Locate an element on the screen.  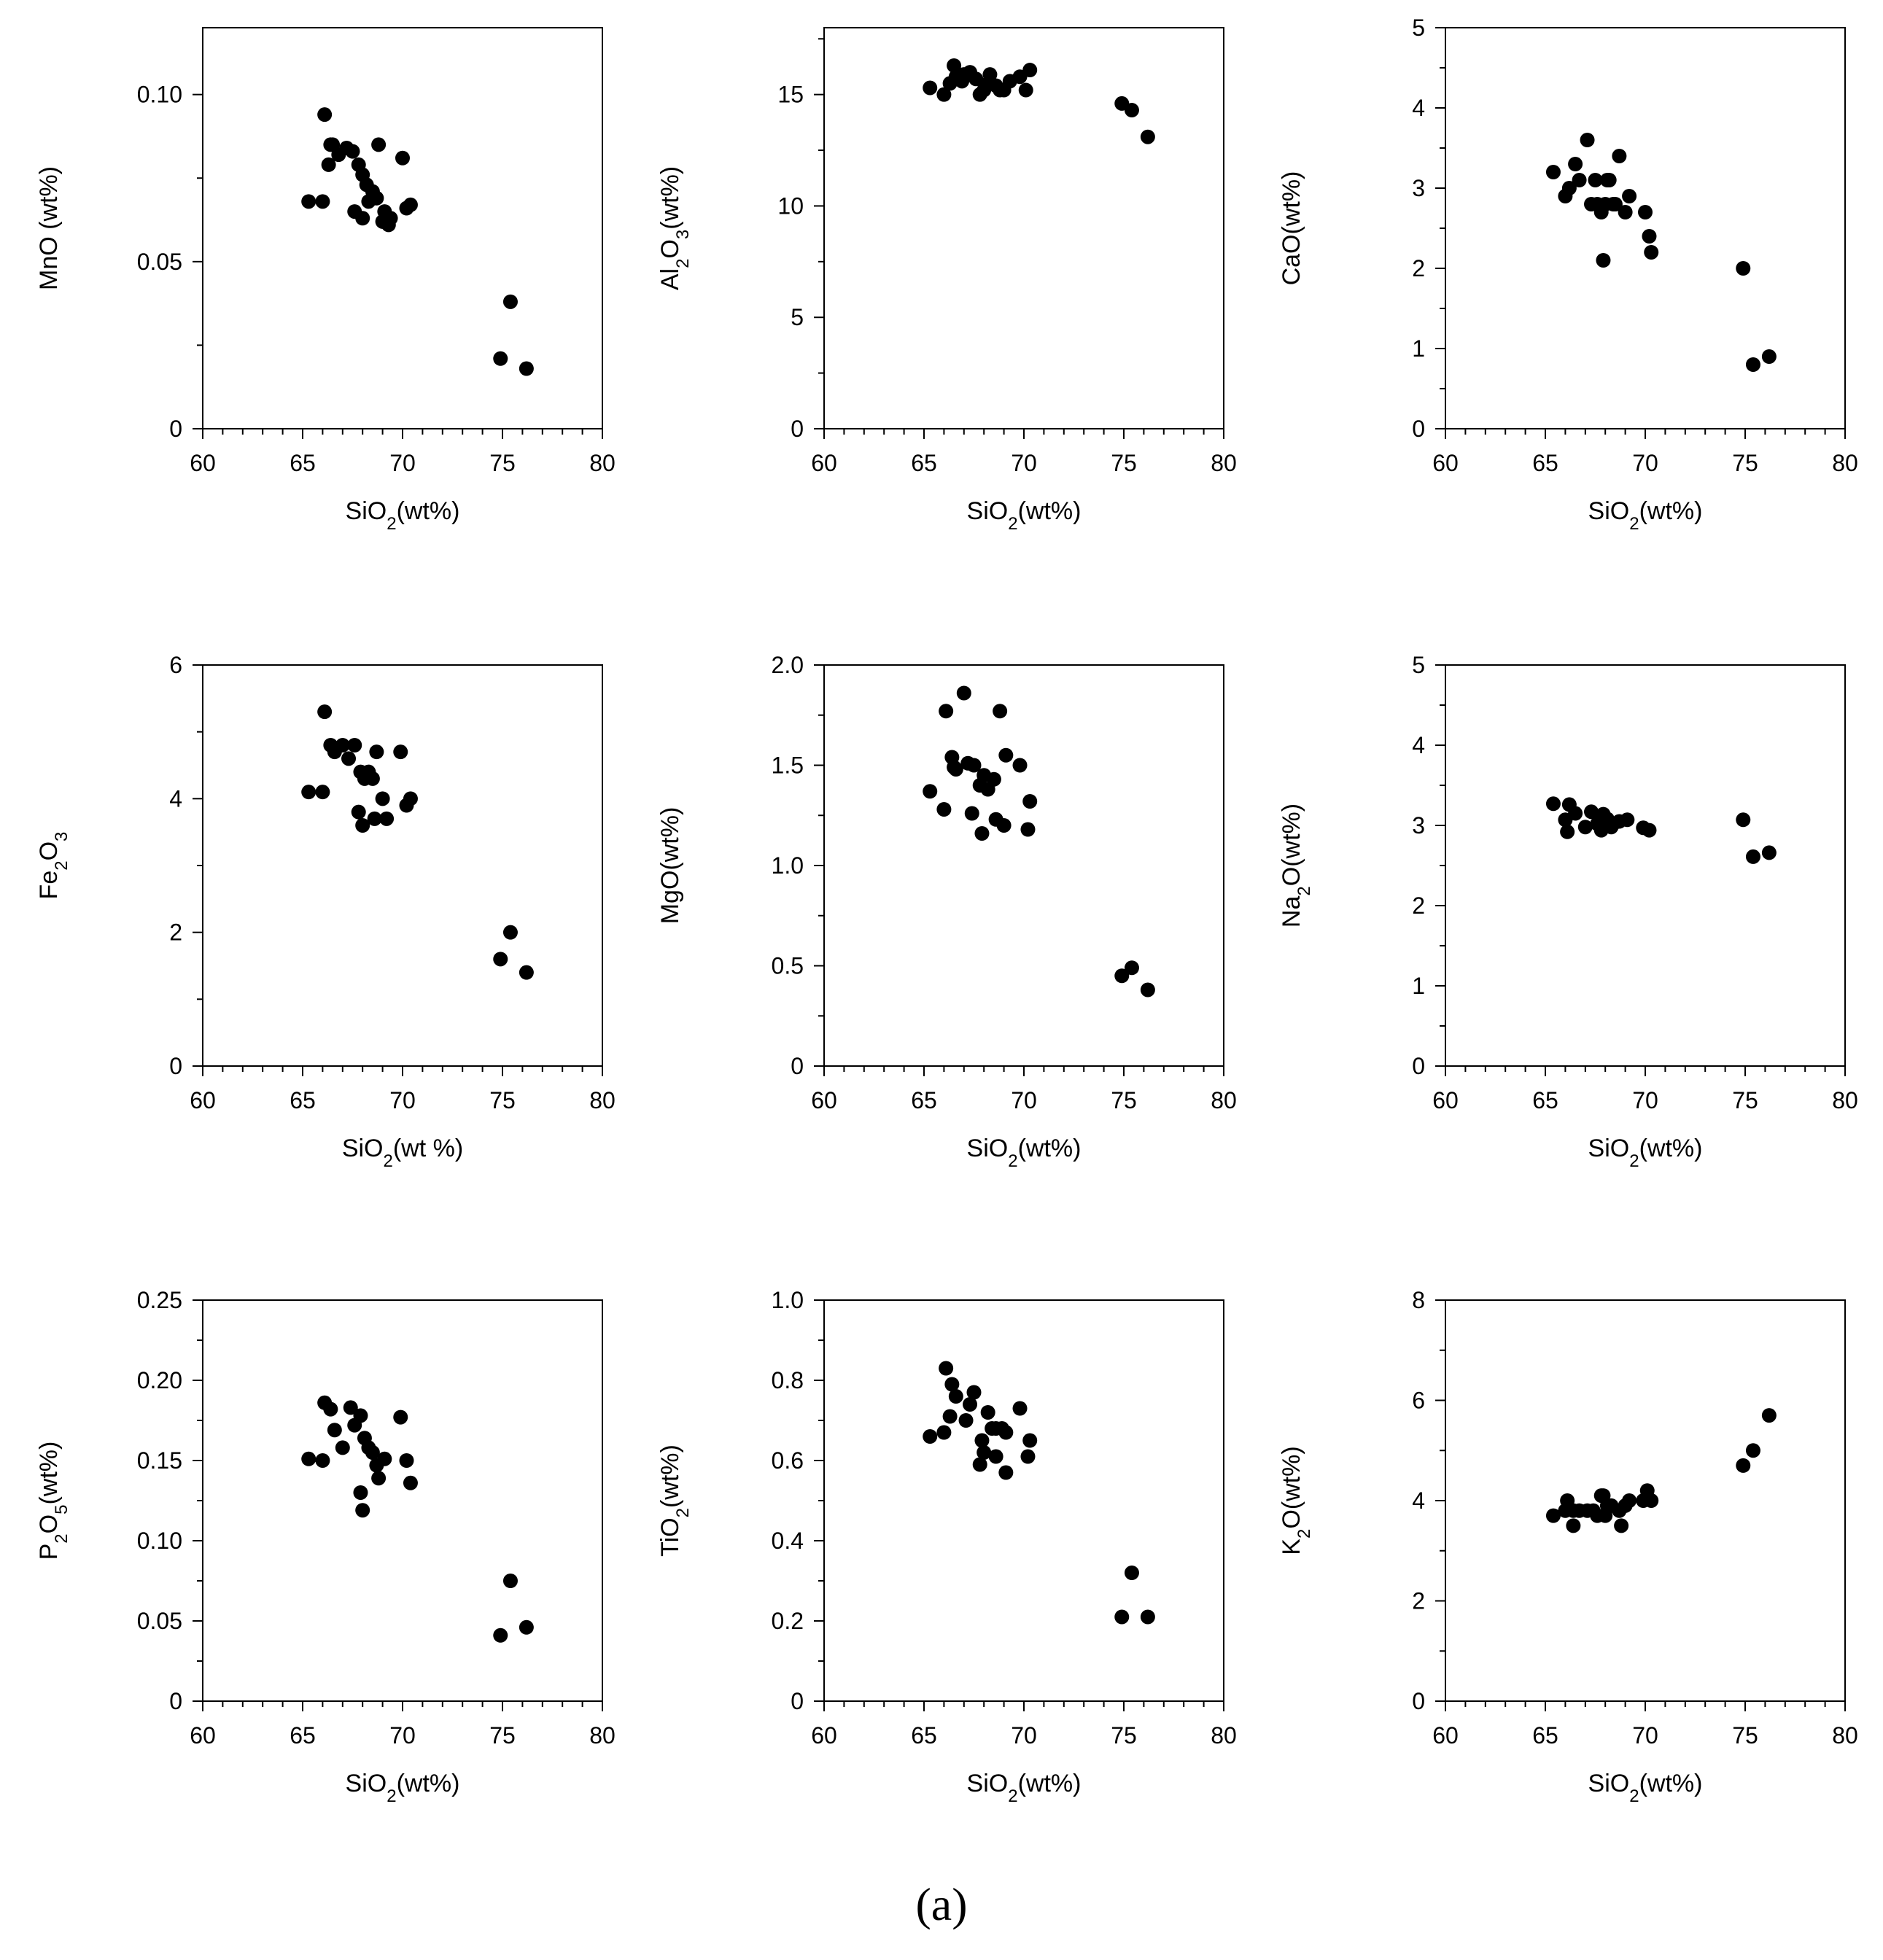
scatter-panel-2: 60 65 70 75 80 0 5 10 15 SiO2(wt%) Al2O3(wt%) is located at coordinates (947, 280).